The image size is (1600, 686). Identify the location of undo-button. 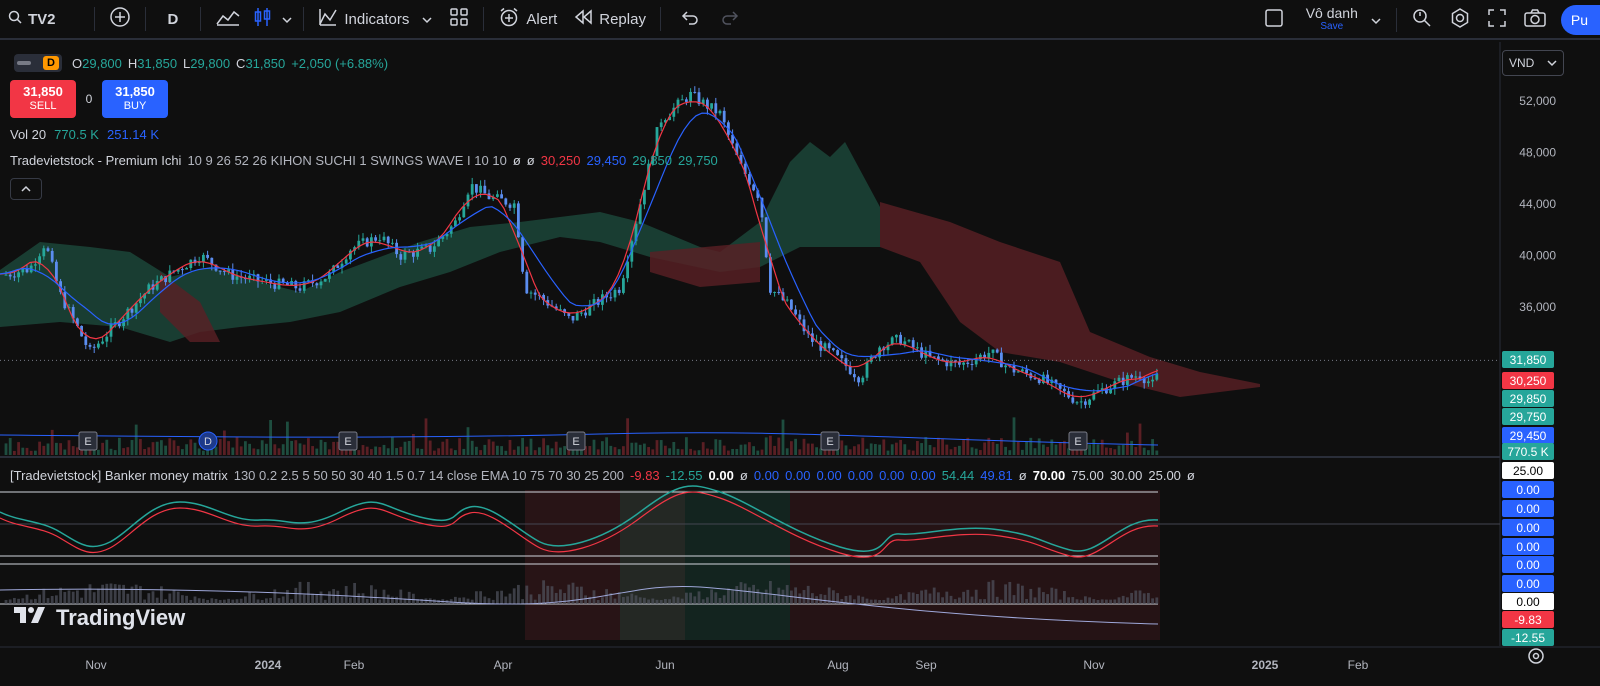
(690, 19).